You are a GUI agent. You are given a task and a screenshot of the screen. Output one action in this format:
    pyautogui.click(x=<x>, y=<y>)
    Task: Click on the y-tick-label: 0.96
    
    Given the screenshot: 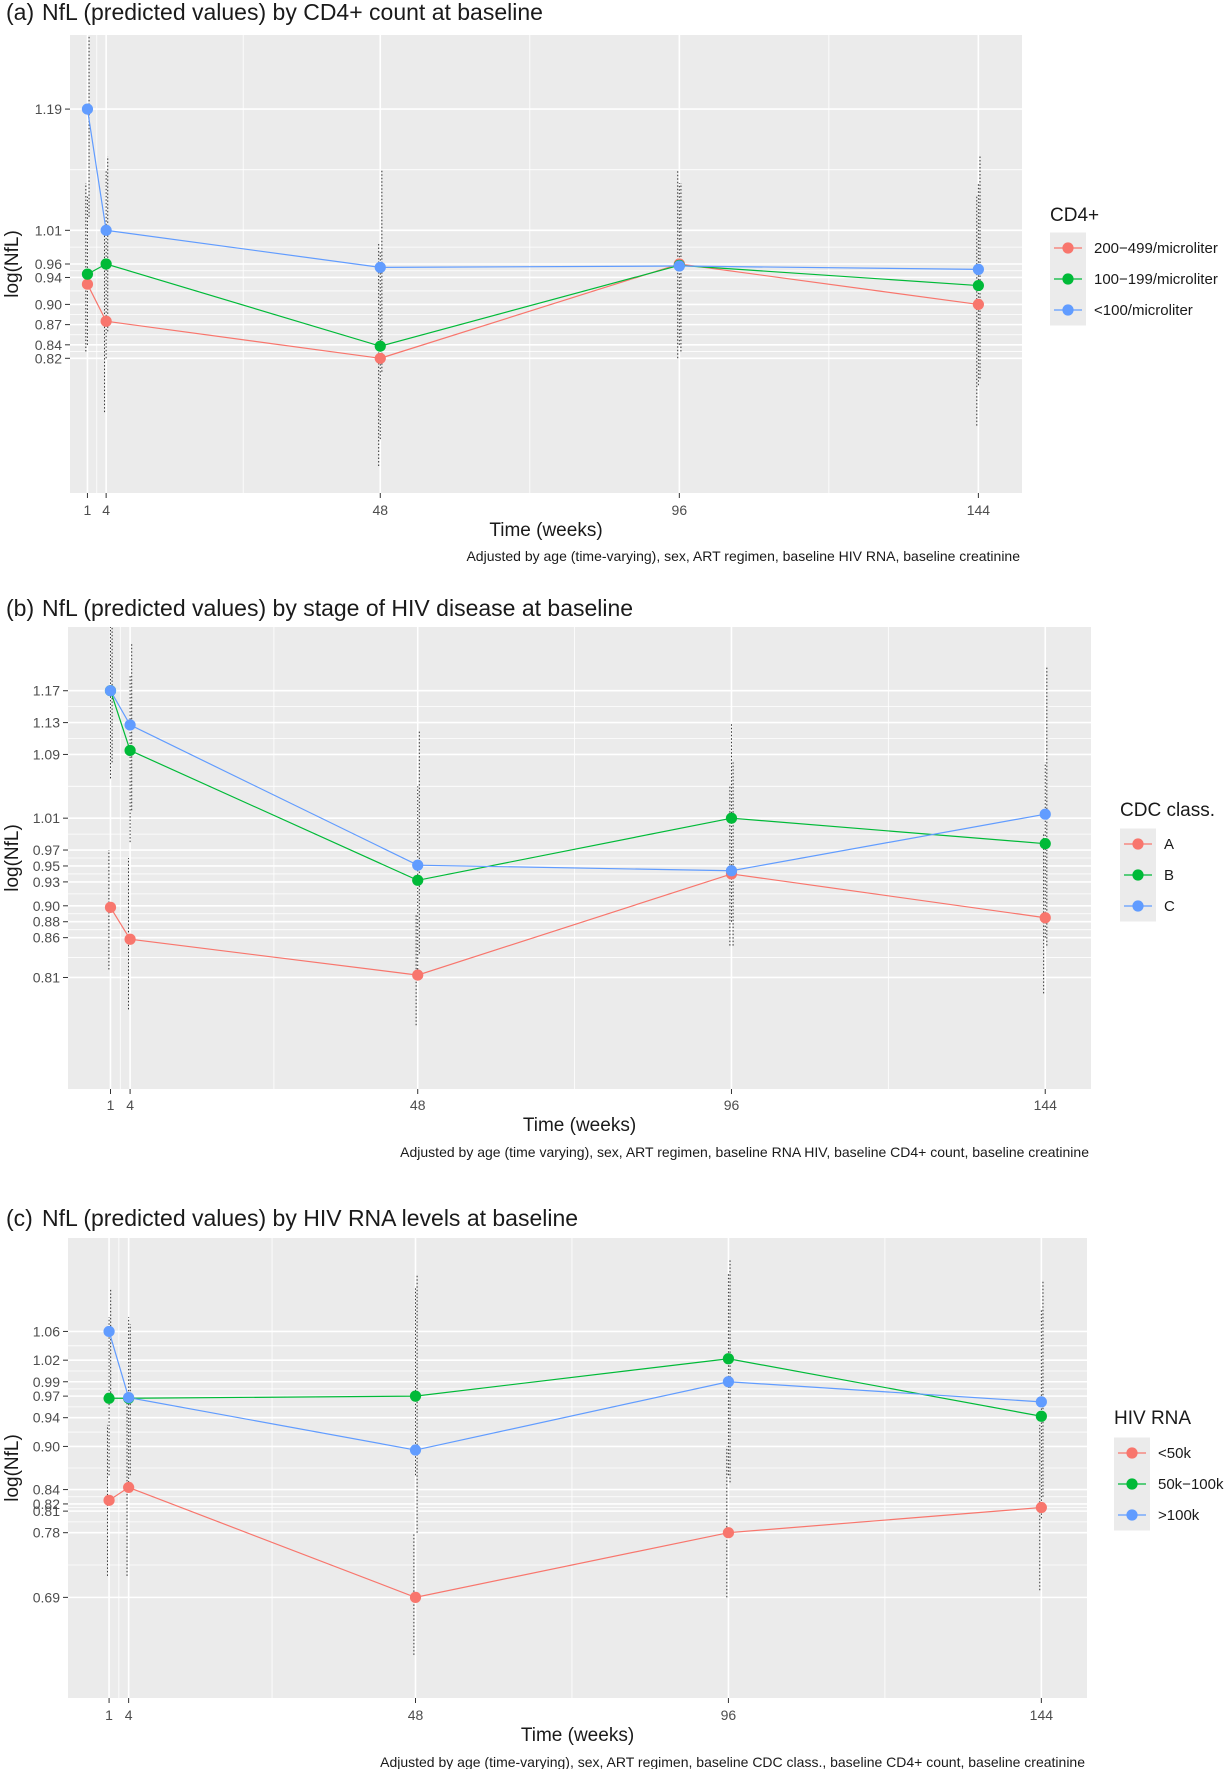 What is the action you would take?
    pyautogui.click(x=48, y=264)
    